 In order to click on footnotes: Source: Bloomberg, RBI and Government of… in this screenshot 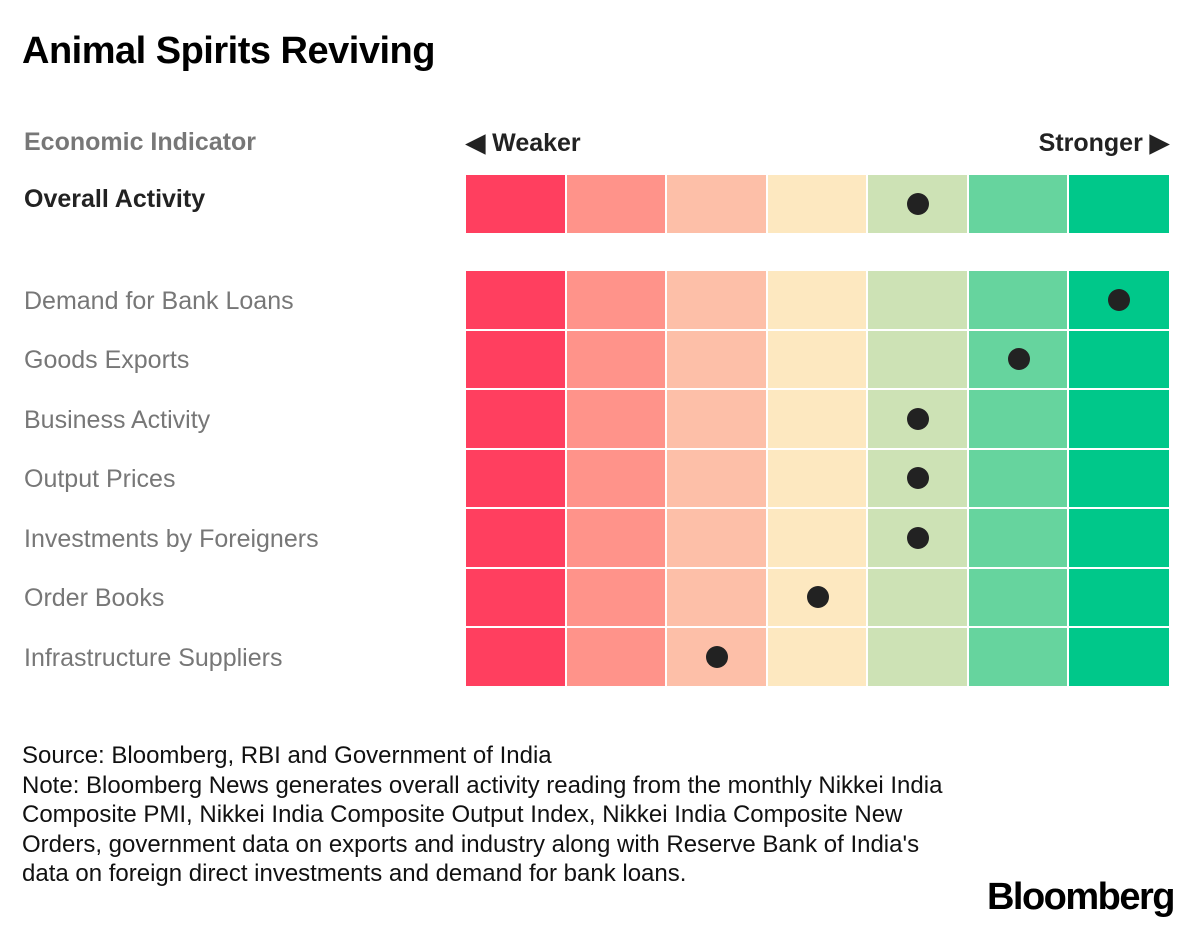, I will do `click(497, 815)`.